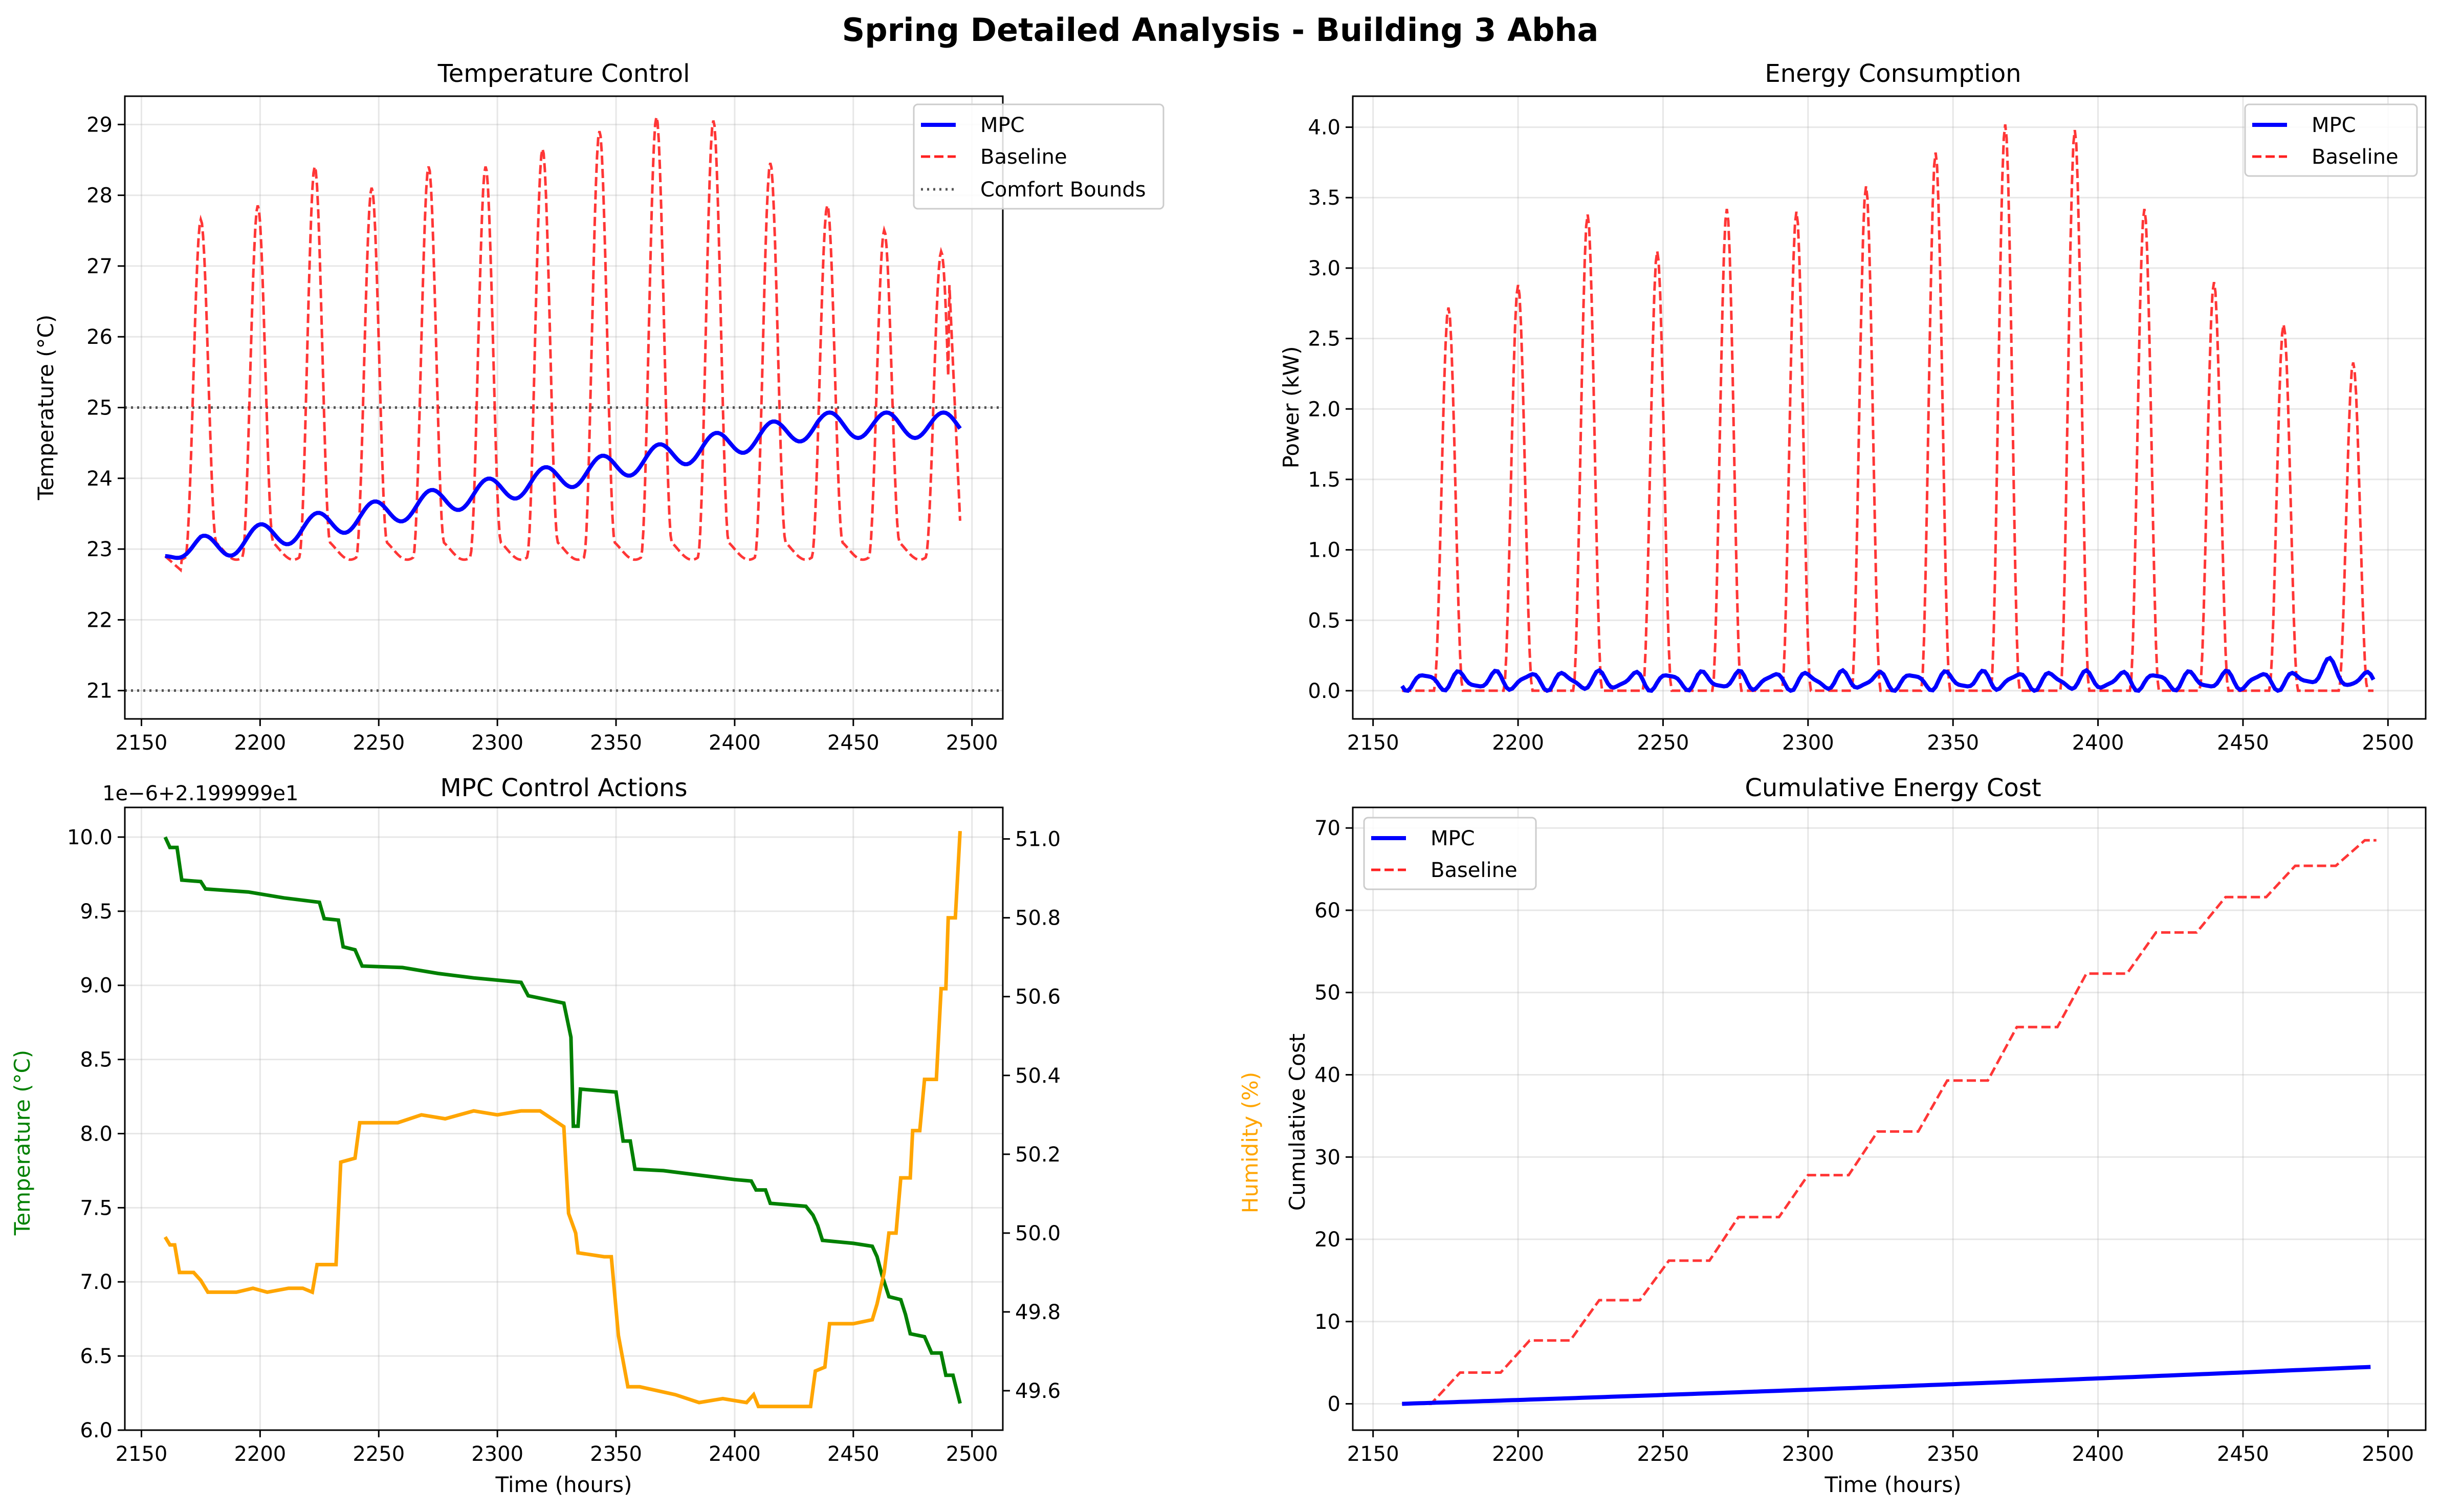 This screenshot has width=2440, height=1512. What do you see at coordinates (1324, 198) in the screenshot?
I see `tick-label-y: 3.5` at bounding box center [1324, 198].